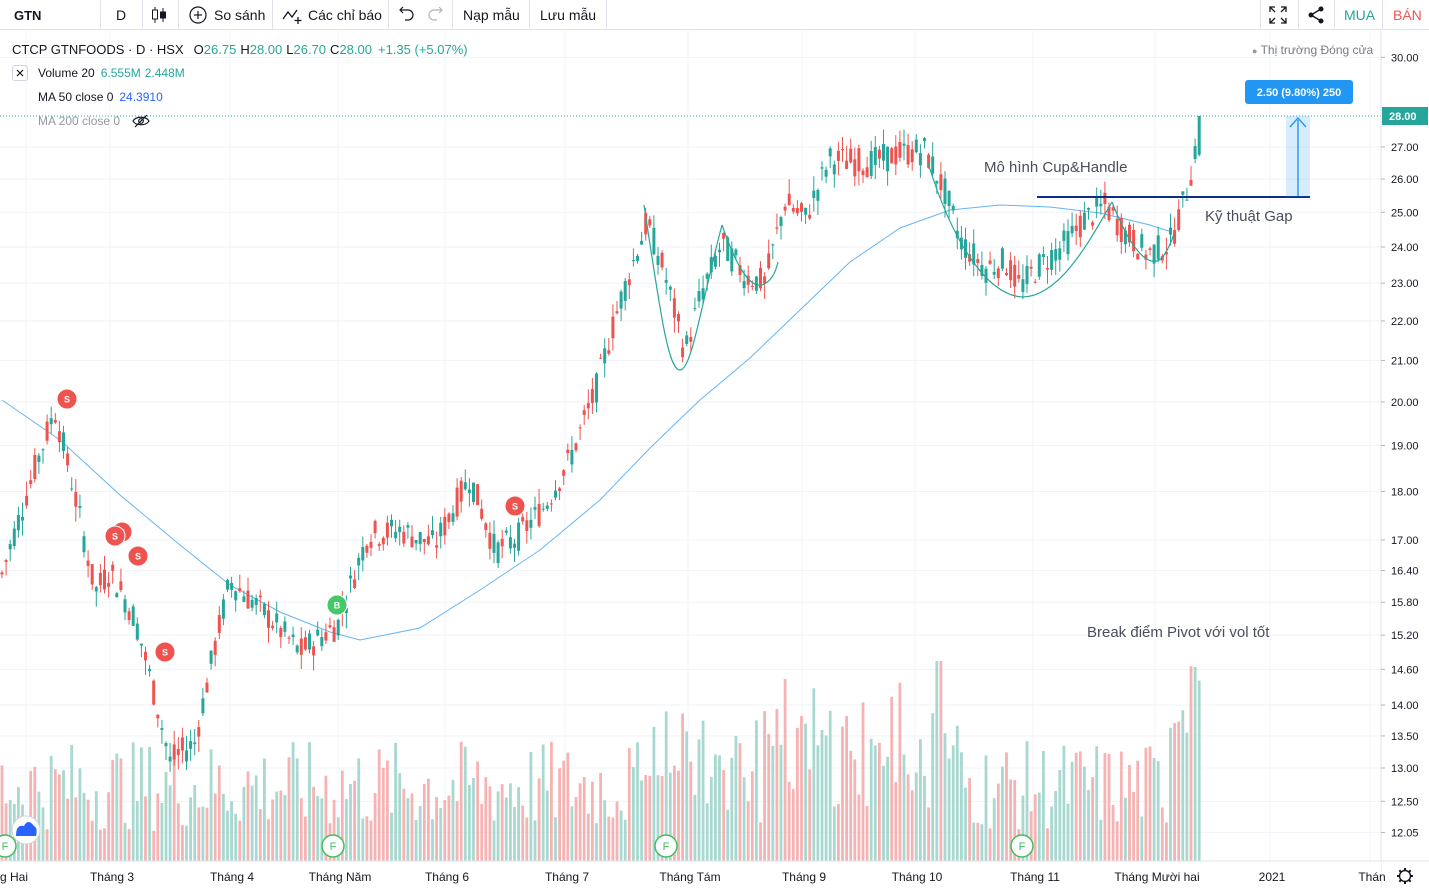 The height and width of the screenshot is (890, 1429). Describe the element at coordinates (121, 15) in the screenshot. I see `interval-button: D` at that location.